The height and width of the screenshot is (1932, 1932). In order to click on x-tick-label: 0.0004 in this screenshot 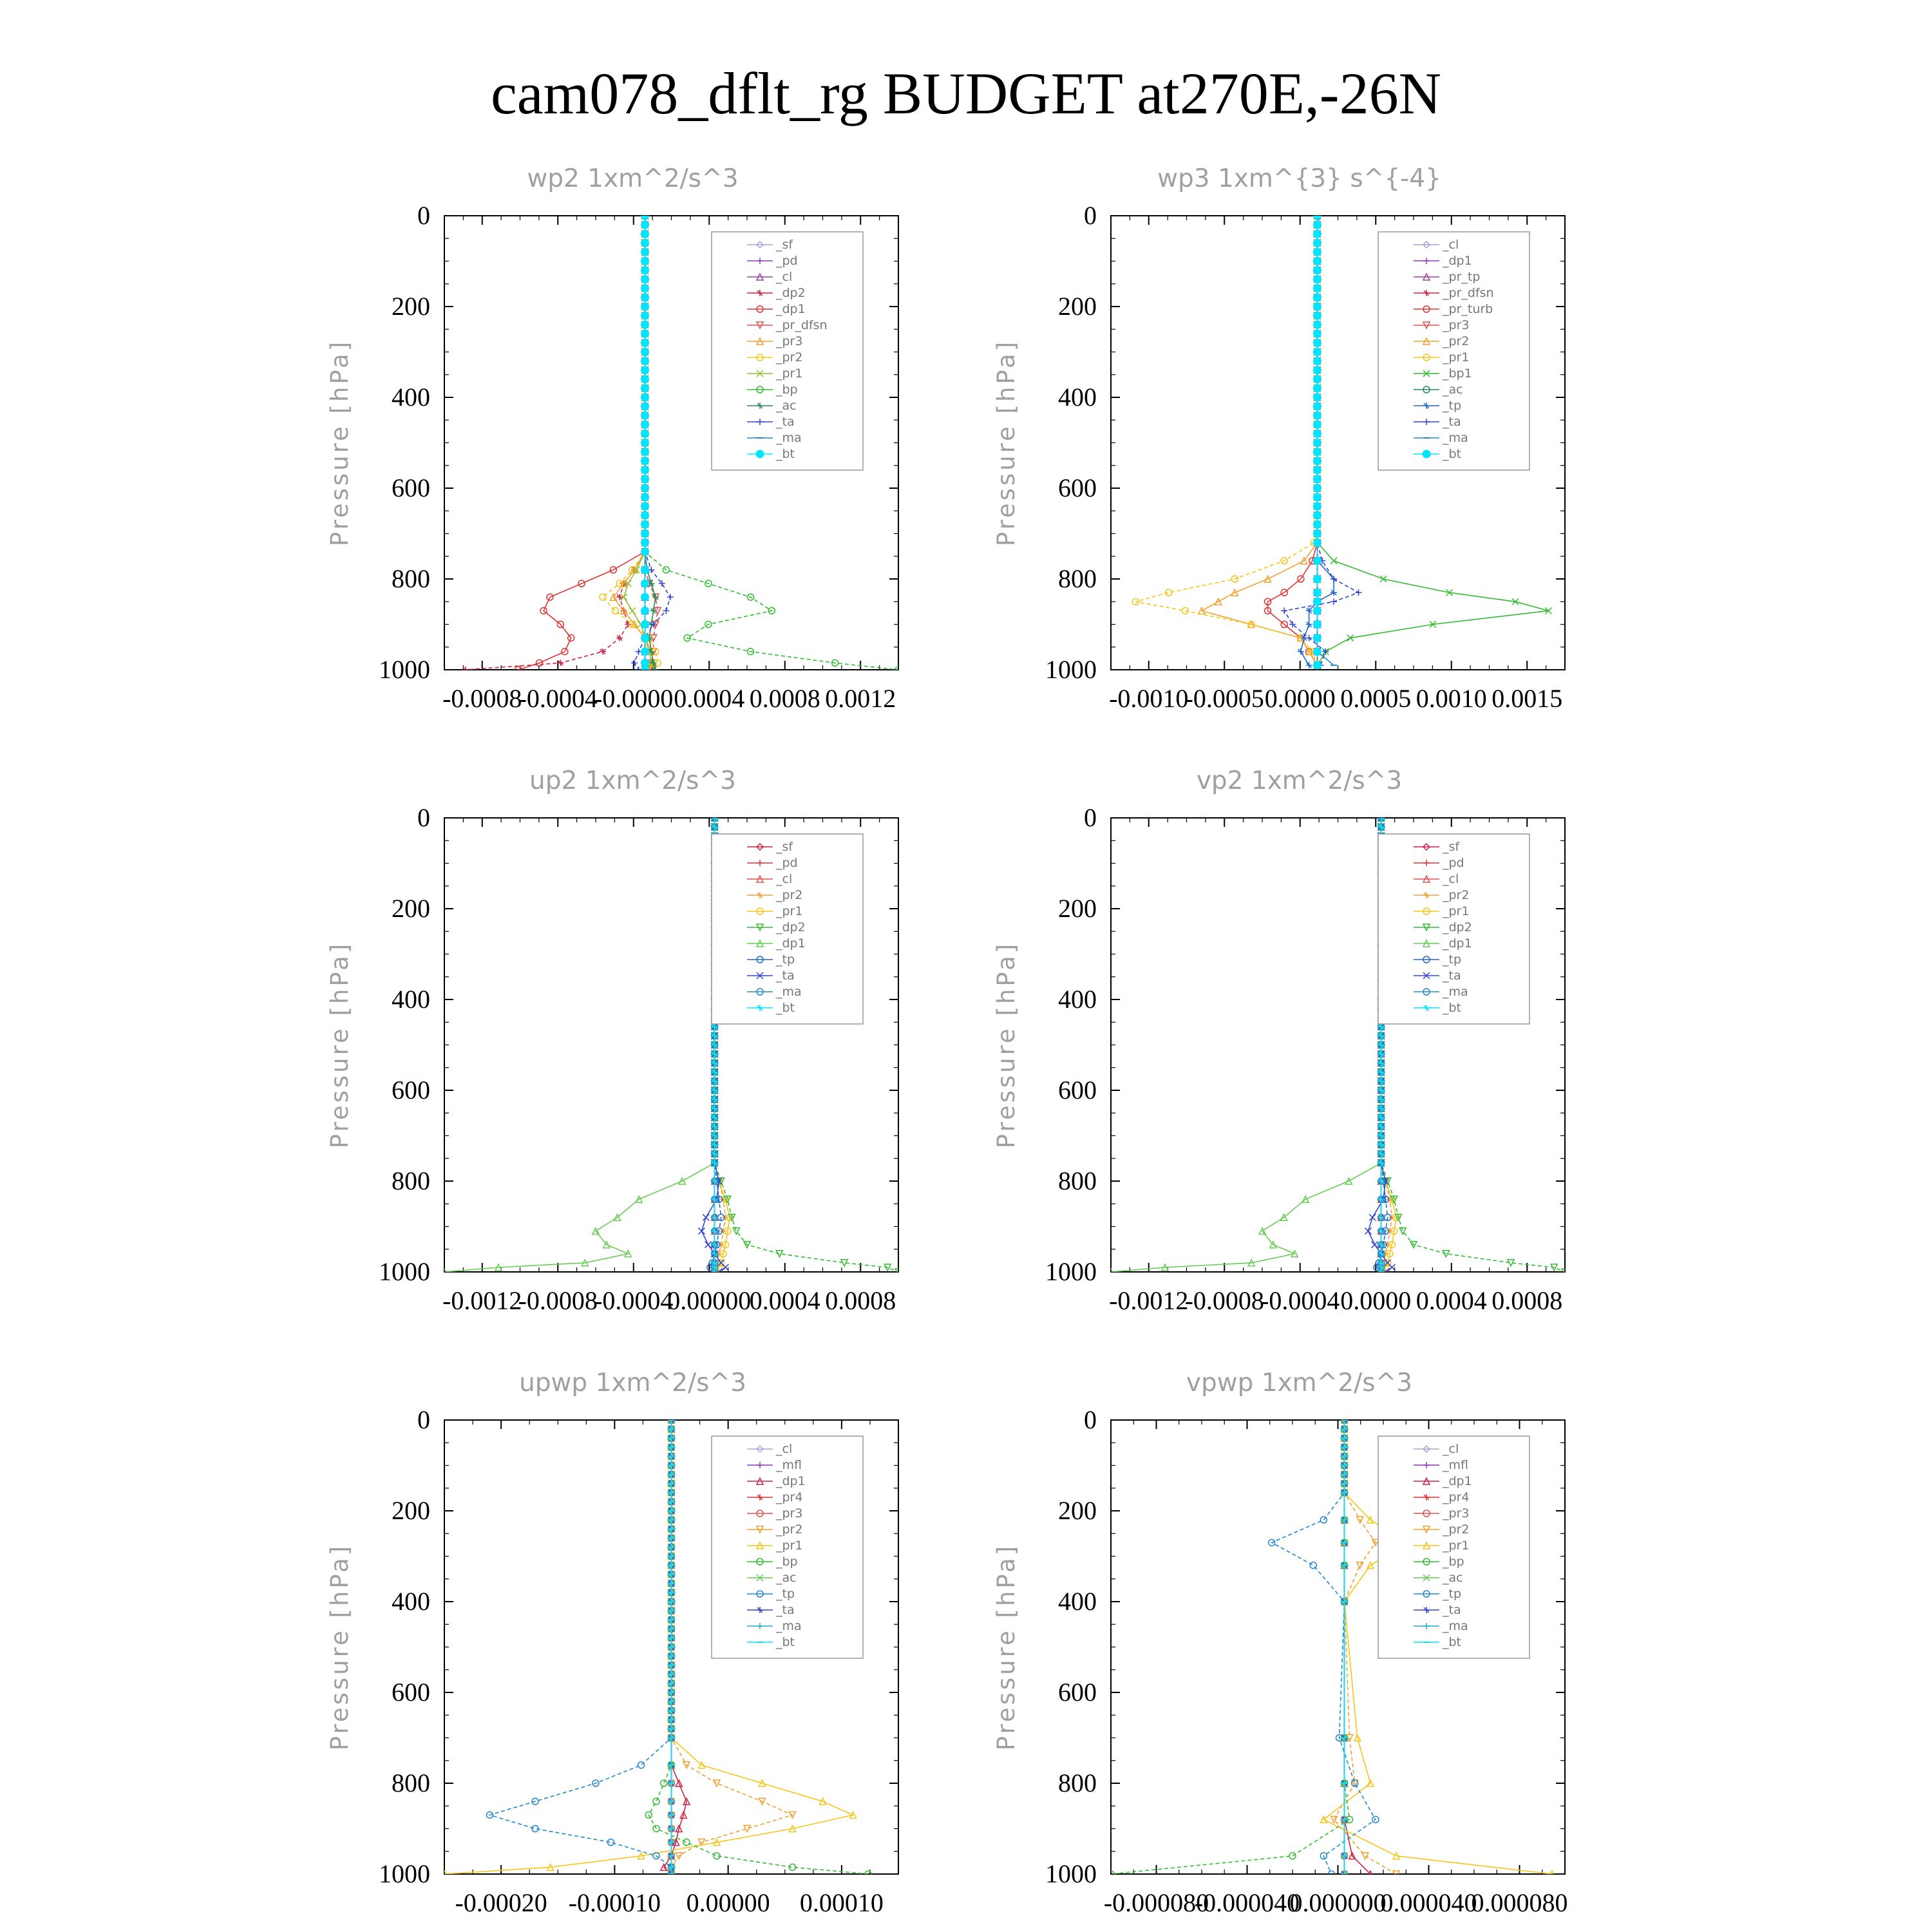, I will do `click(1451, 1300)`.